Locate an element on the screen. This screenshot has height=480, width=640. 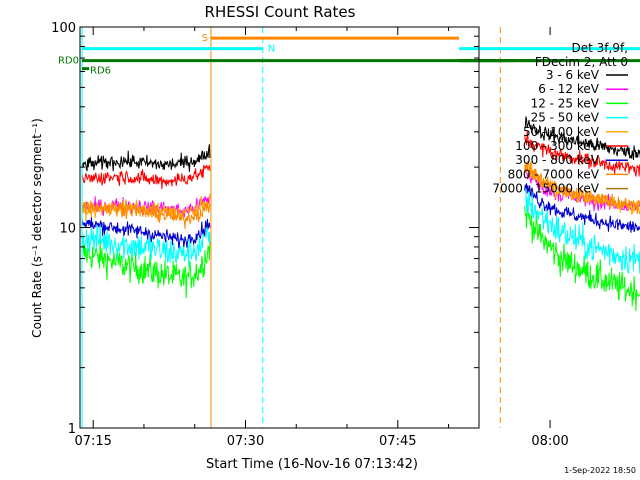
legend-entry-7: 300 - 800 keV is located at coordinates (557, 160).